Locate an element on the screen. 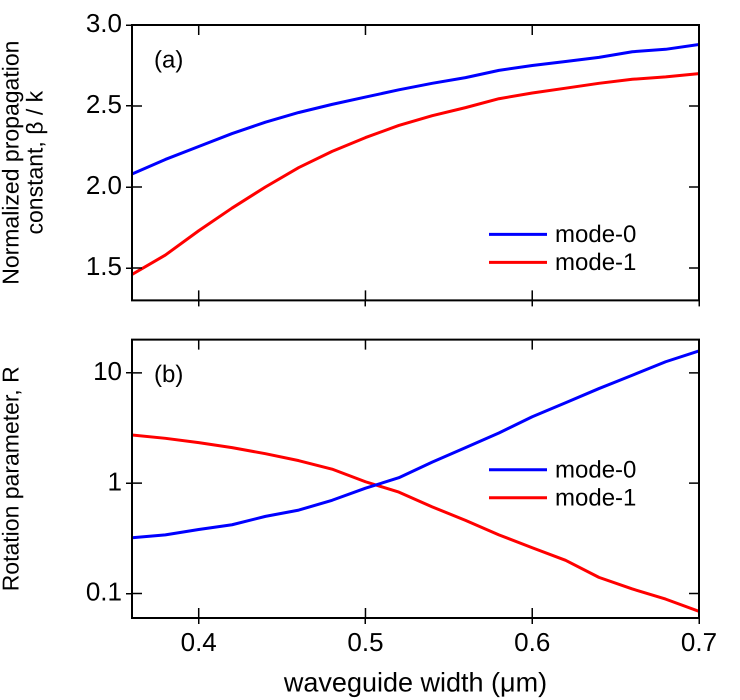 The height and width of the screenshot is (700, 740). y-tick-label: 10 is located at coordinates (107, 371).